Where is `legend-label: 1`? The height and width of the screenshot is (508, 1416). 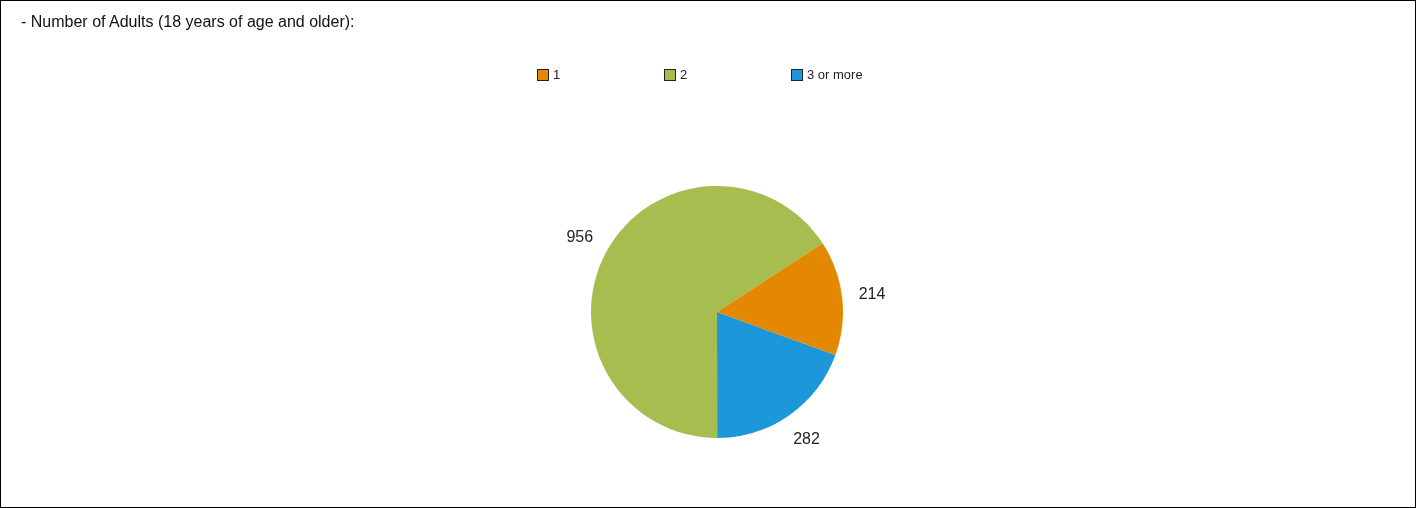
legend-label: 1 is located at coordinates (557, 74).